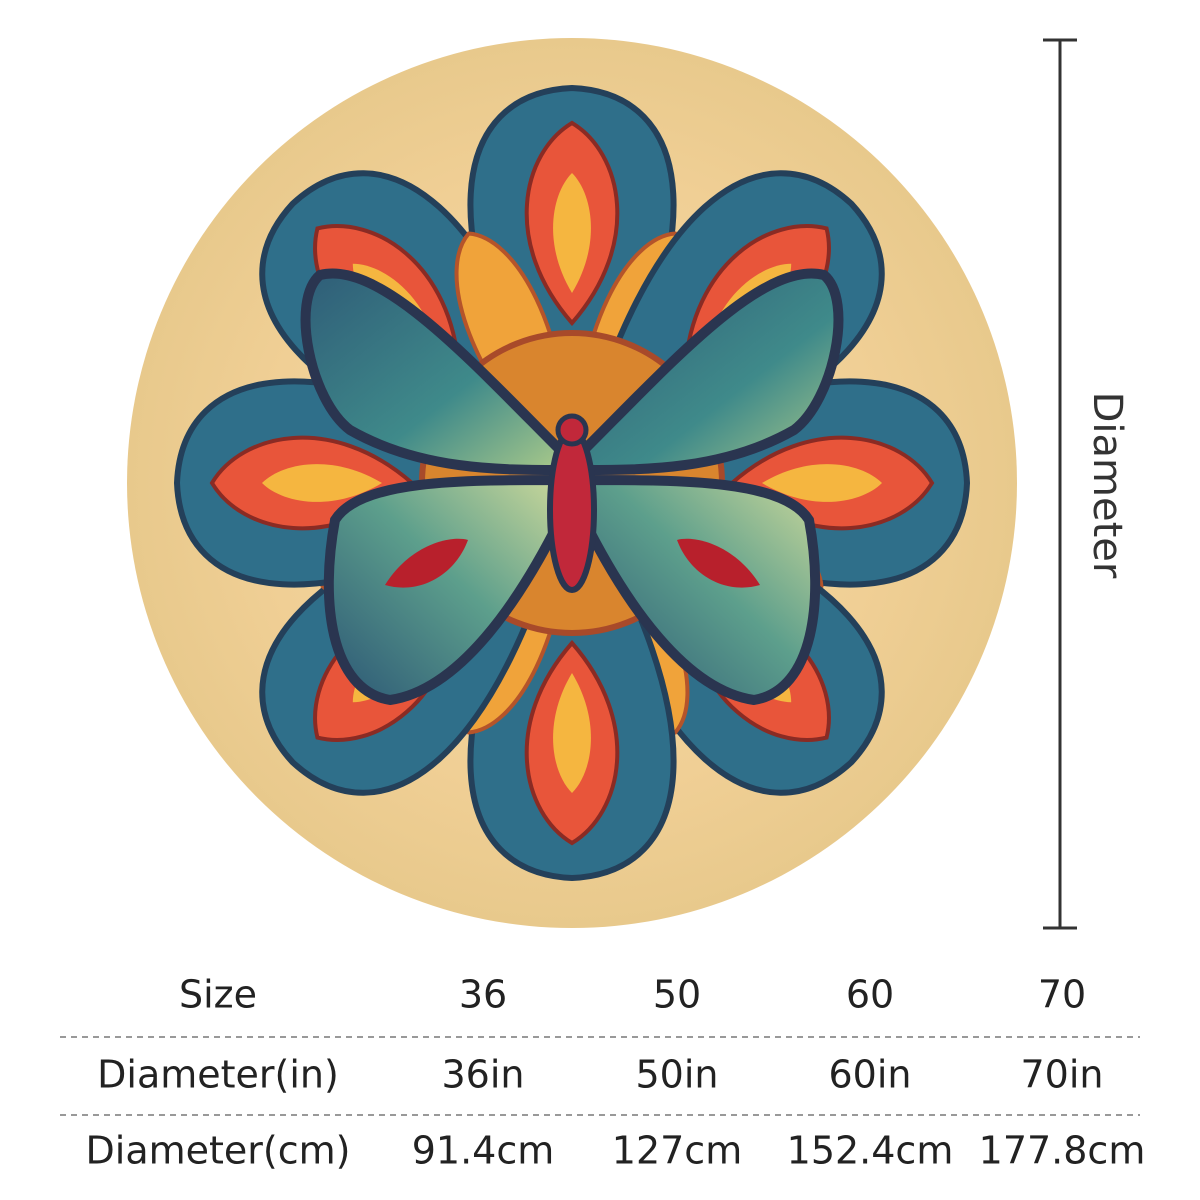 The width and height of the screenshot is (1200, 1200). What do you see at coordinates (870, 995) in the screenshot?
I see `table-cell: 60` at bounding box center [870, 995].